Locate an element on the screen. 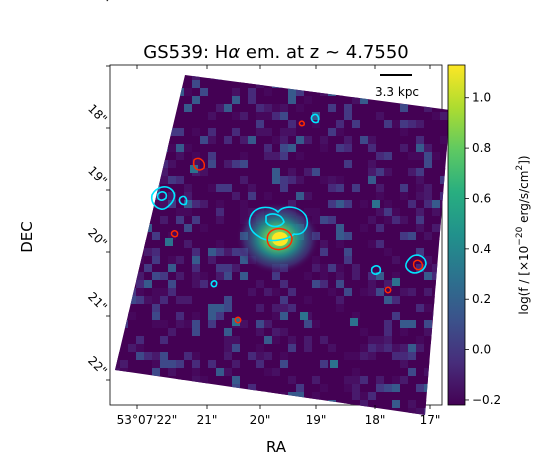  x-tick-label: 18" is located at coordinates (375, 420).